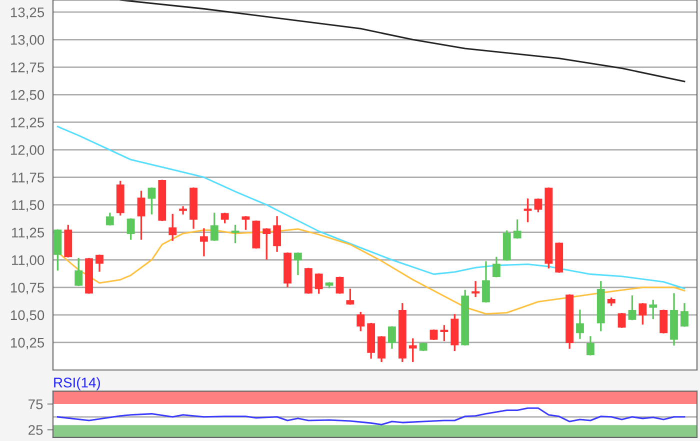 The image size is (700, 441). Describe the element at coordinates (28, 206) in the screenshot. I see `y-tick-label: 11,50` at that location.